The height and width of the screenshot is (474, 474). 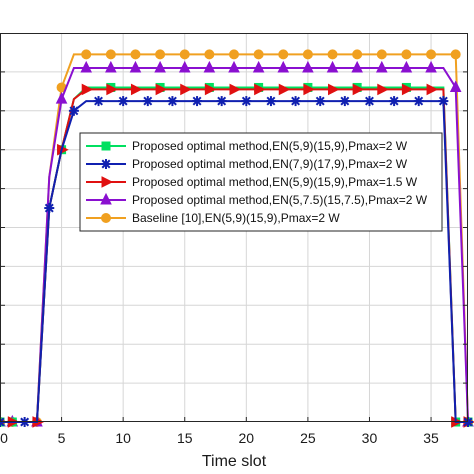 I want to click on x-tick-label: 35, so click(x=431, y=438).